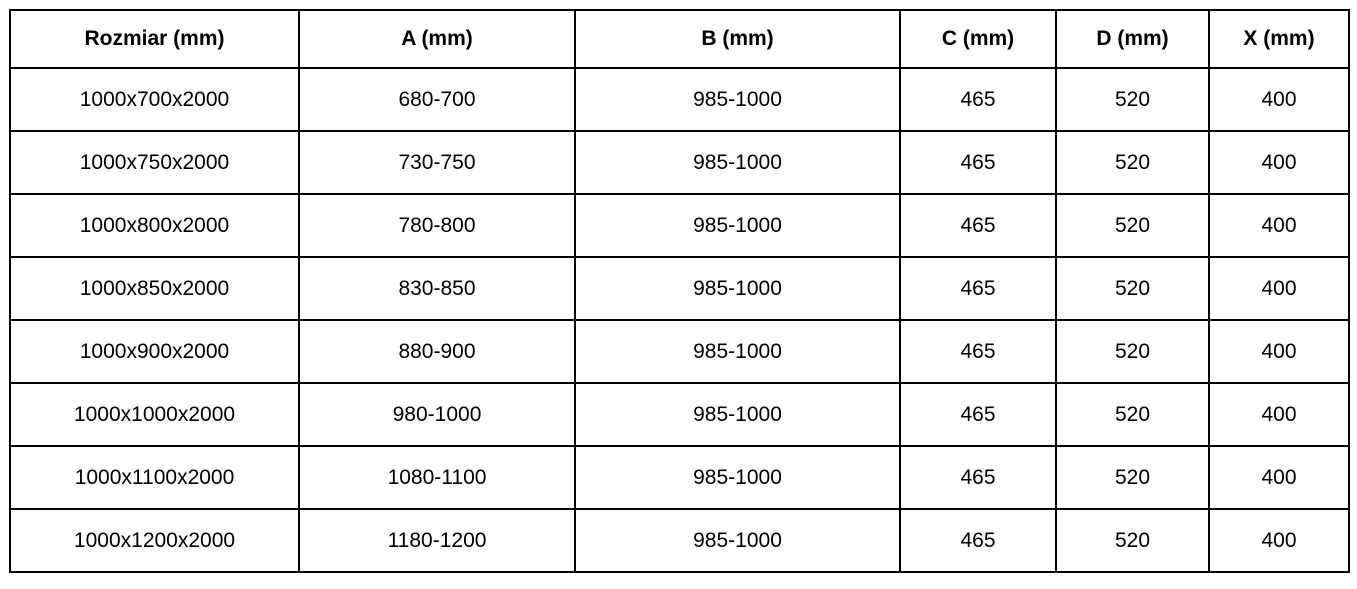 This screenshot has width=1357, height=589. What do you see at coordinates (437, 288) in the screenshot?
I see `table-cell: 830-850` at bounding box center [437, 288].